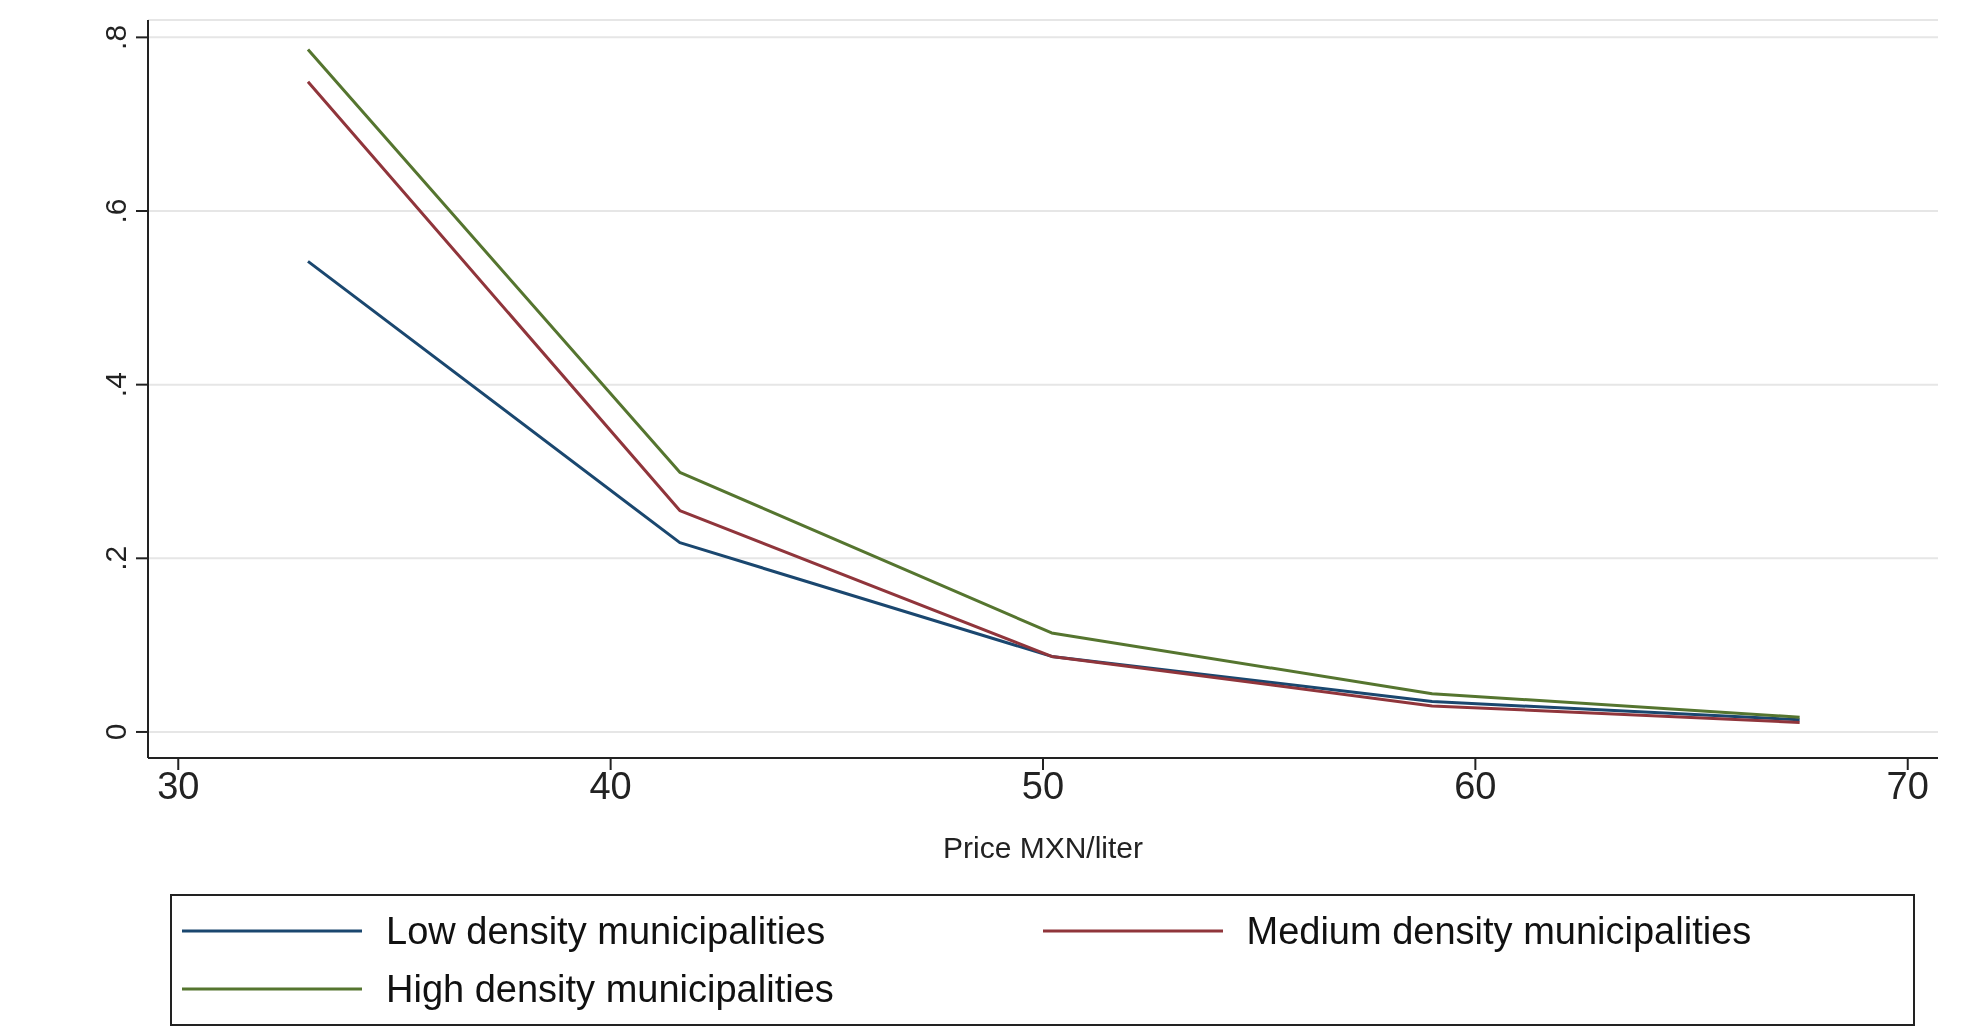  Describe the element at coordinates (606, 931) in the screenshot. I see `legend-label: Low density municipalities` at that location.